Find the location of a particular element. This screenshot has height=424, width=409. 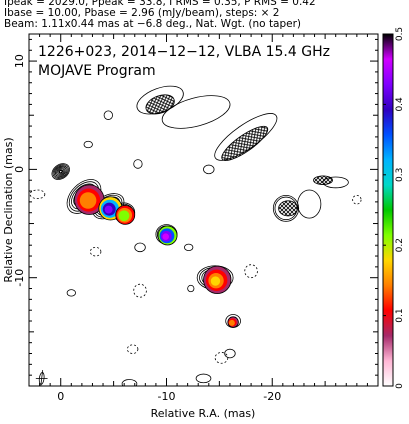

polarization-layer is located at coordinates (156, 256).